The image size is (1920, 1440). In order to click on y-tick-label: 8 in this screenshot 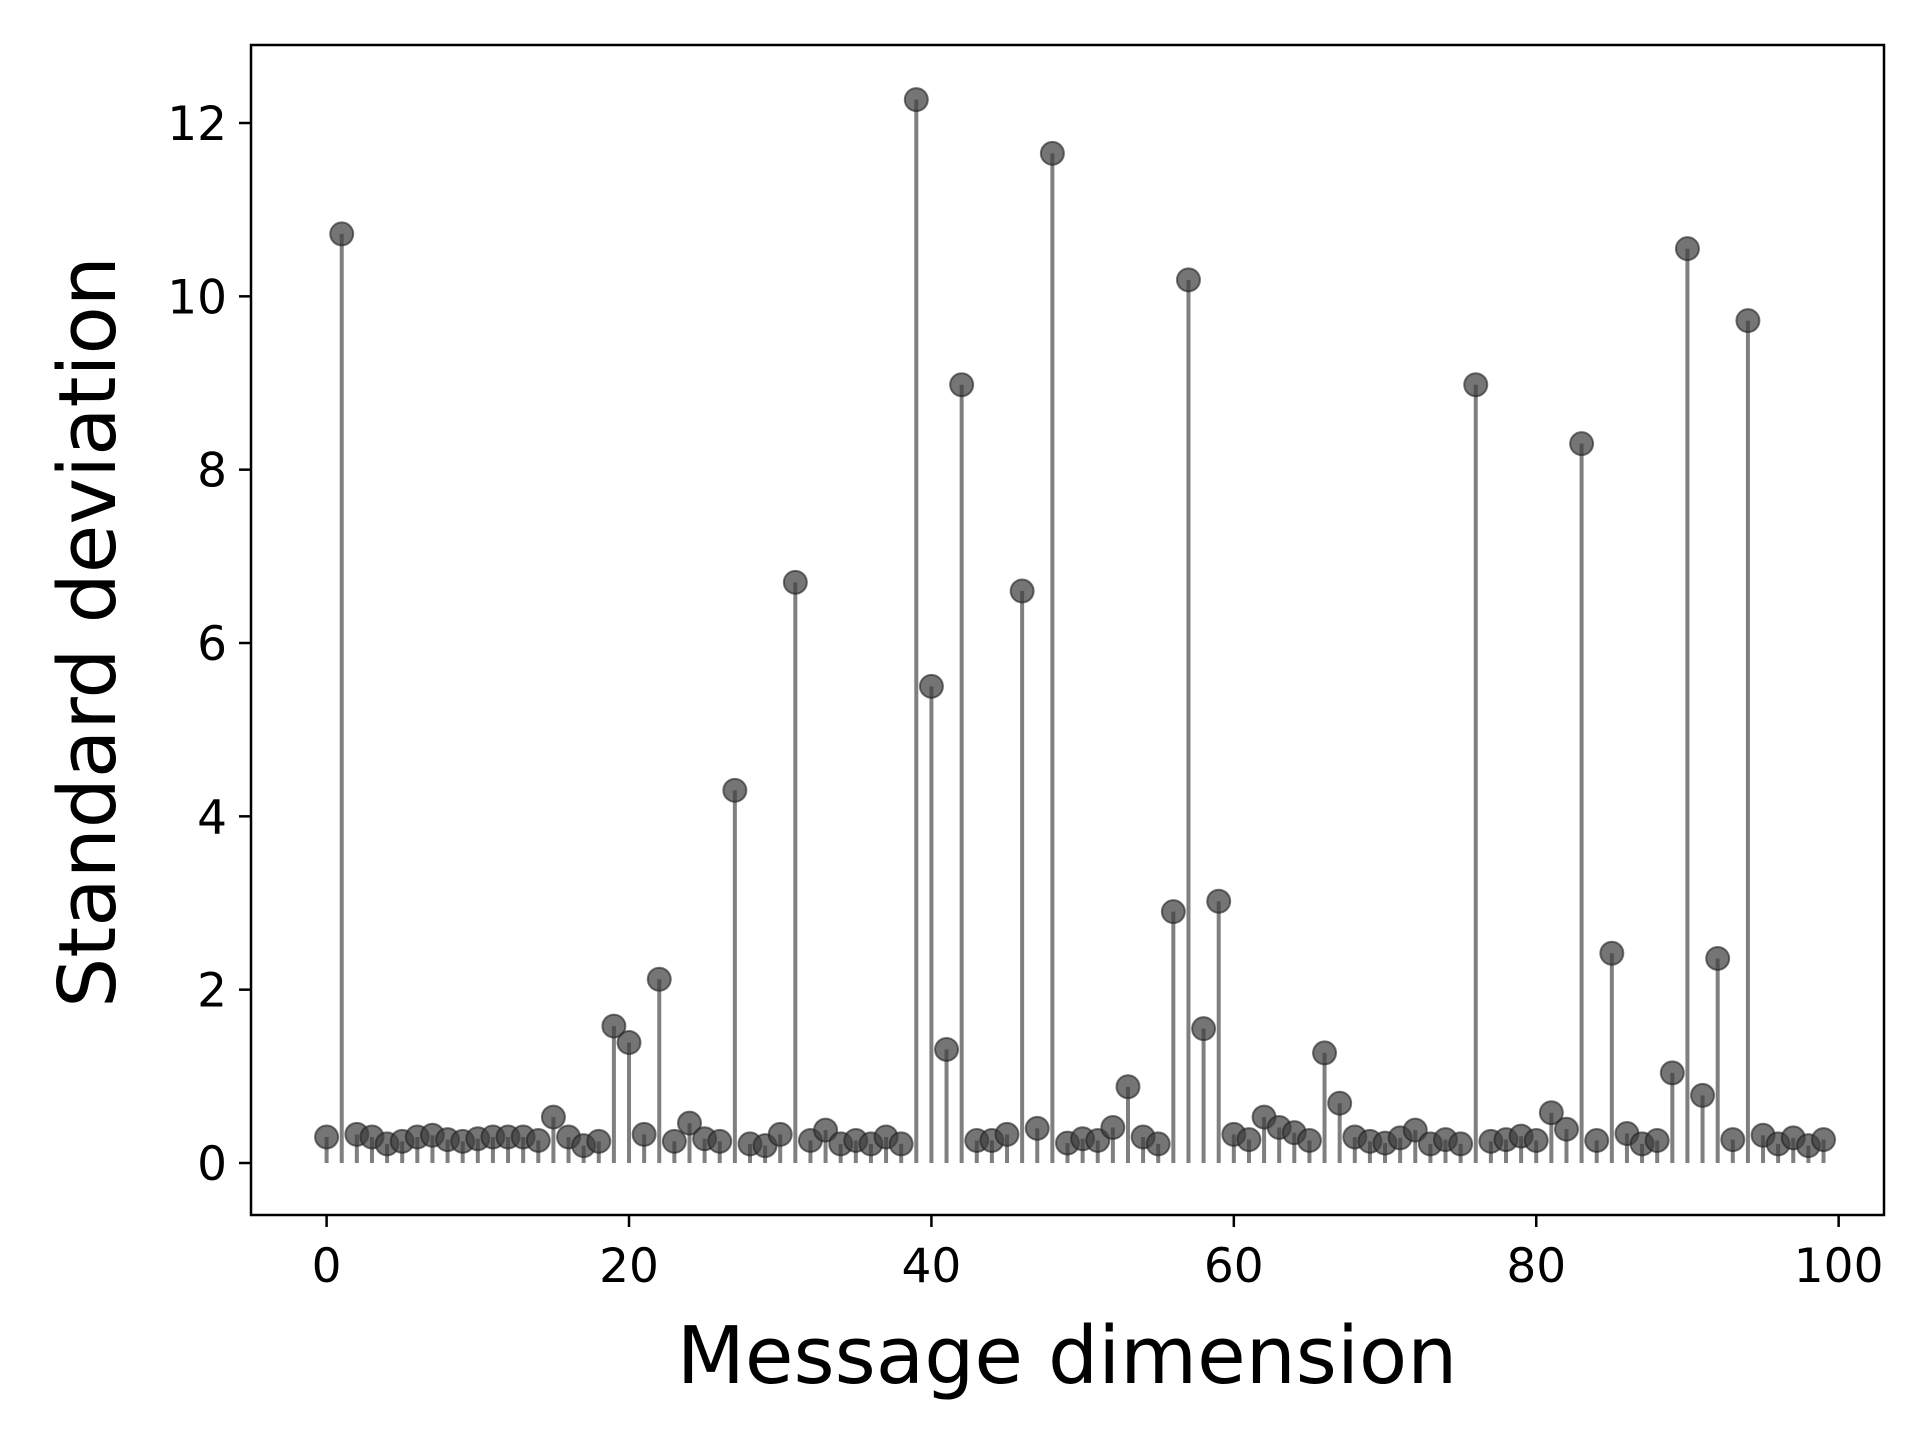, I will do `click(212, 471)`.